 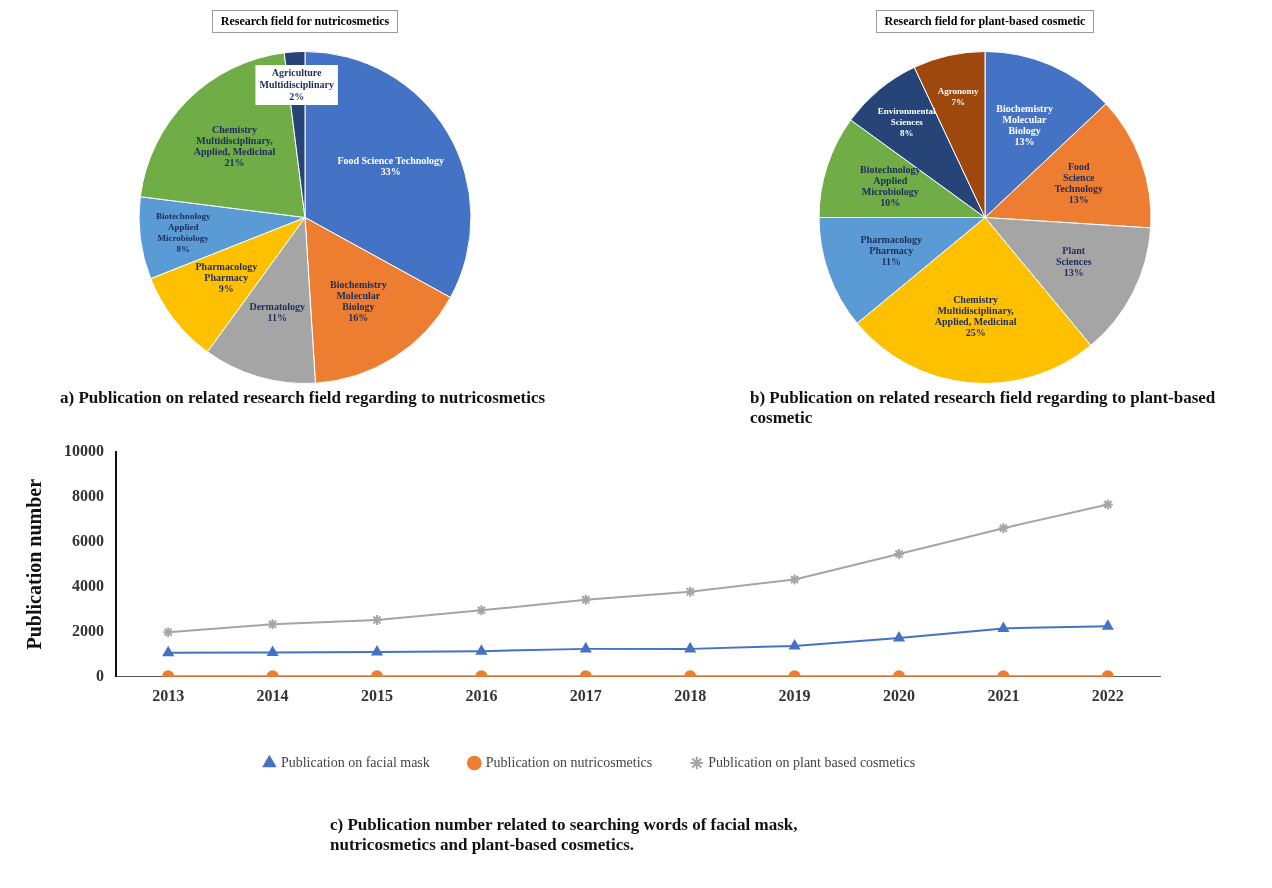 I want to click on x-tick-label: 2015, so click(x=377, y=695).